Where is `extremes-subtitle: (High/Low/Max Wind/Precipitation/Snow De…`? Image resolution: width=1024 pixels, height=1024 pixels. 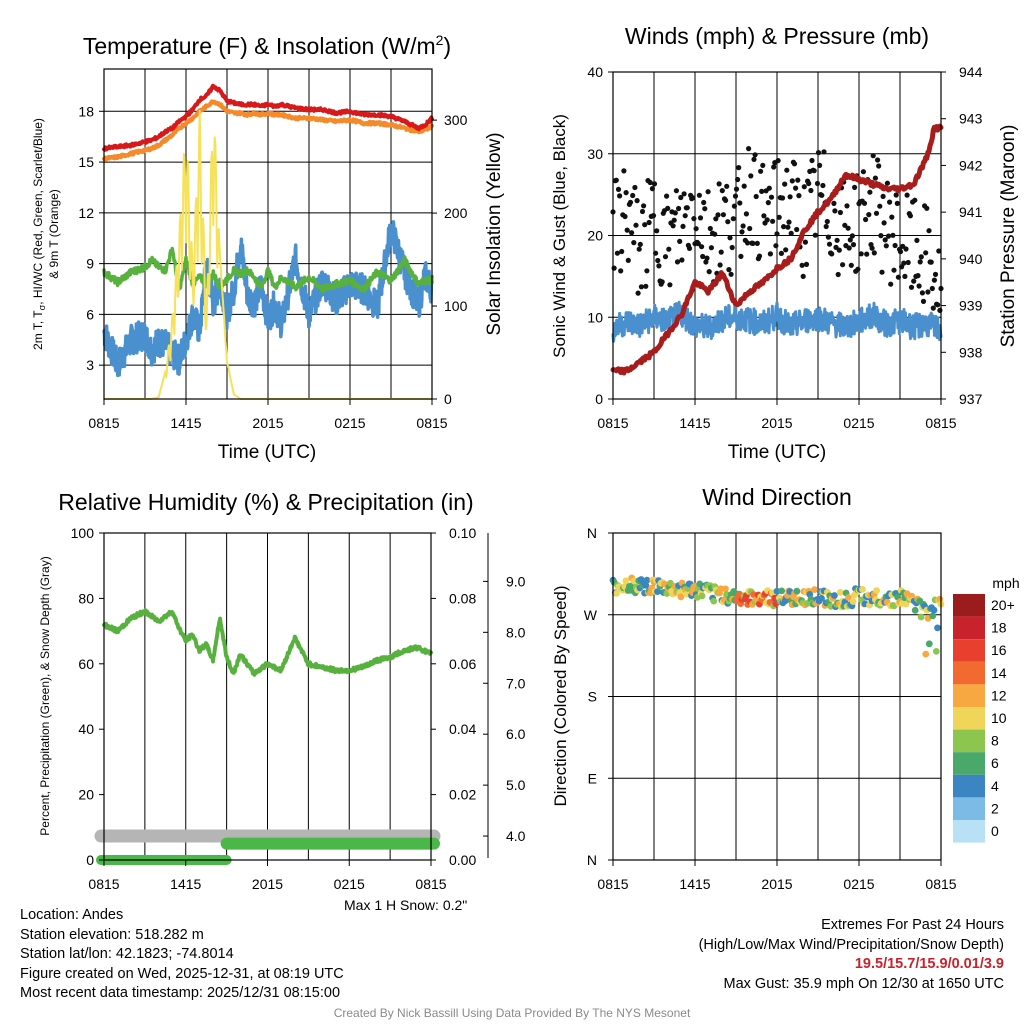
extremes-subtitle: (High/Low/Max Wind/Precipitation/Snow De… is located at coordinates (851, 944).